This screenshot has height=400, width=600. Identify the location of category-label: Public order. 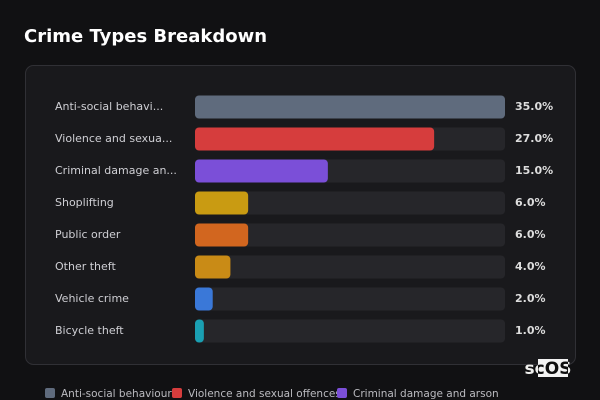
(88, 234).